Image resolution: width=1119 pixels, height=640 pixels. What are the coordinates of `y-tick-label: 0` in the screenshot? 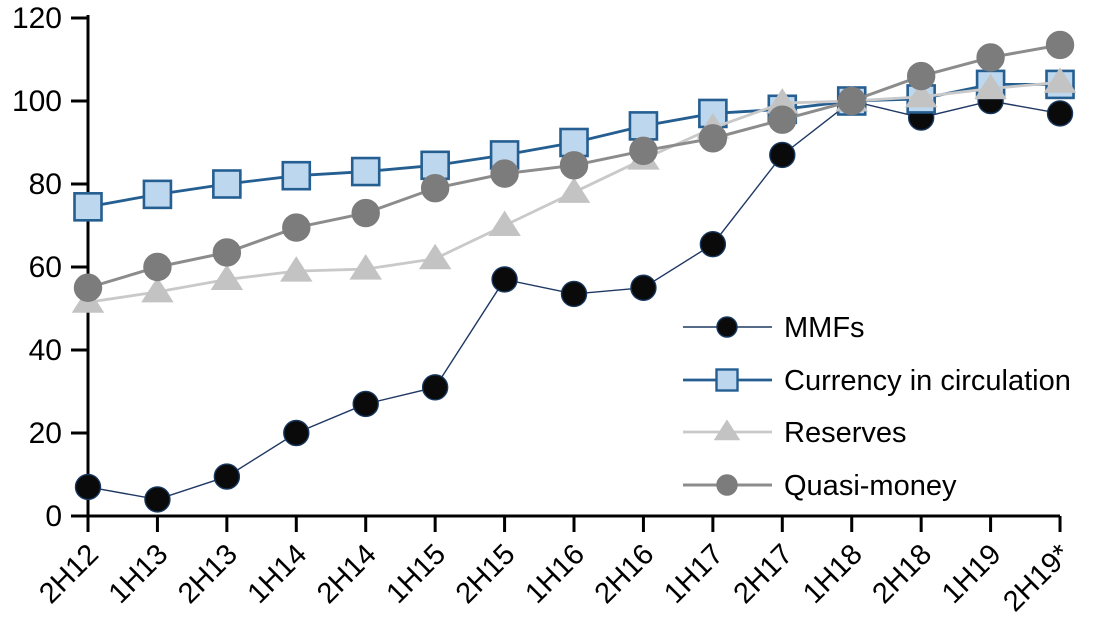 It's located at (53, 516).